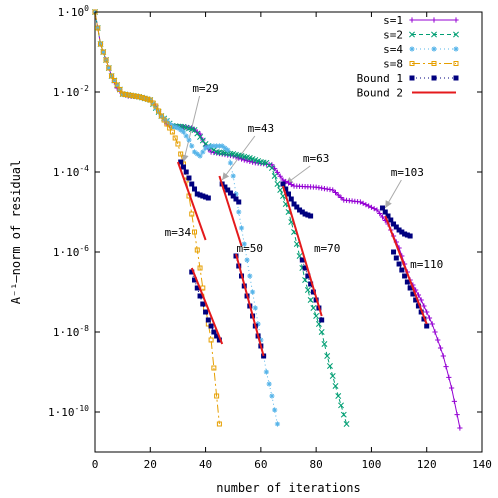 Image resolution: width=498 pixels, height=498 pixels. Describe the element at coordinates (178, 232) in the screenshot. I see `annotation-label: m=34` at that location.